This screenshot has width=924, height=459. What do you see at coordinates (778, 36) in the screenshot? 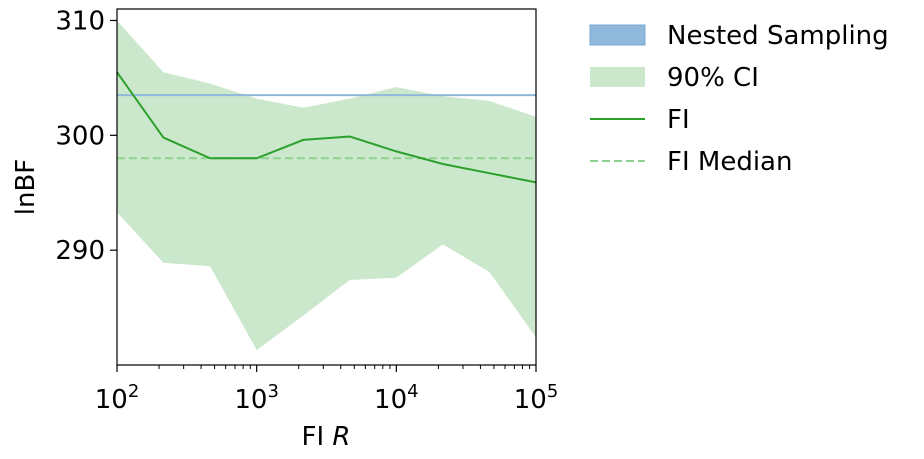
I see `legend-label: Nested Sampling` at bounding box center [778, 36].